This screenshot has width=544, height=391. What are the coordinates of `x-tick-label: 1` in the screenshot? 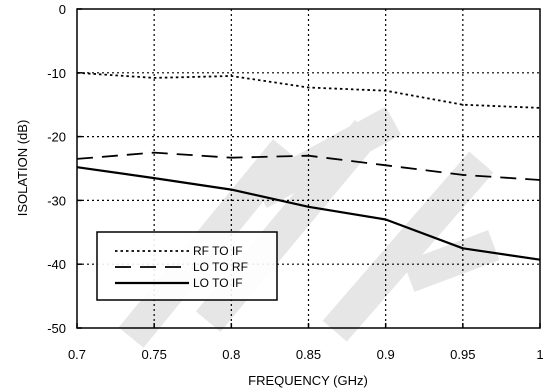 It's located at (539, 354).